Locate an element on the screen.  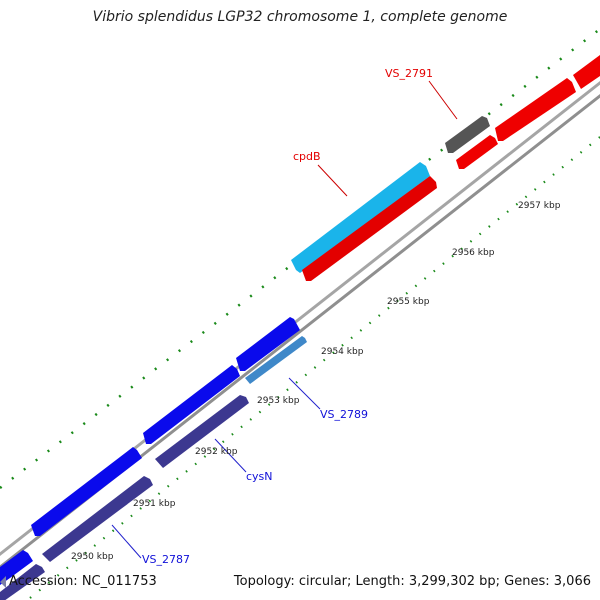
ruler-label: 2950 kbp is located at coordinates (92, 557).